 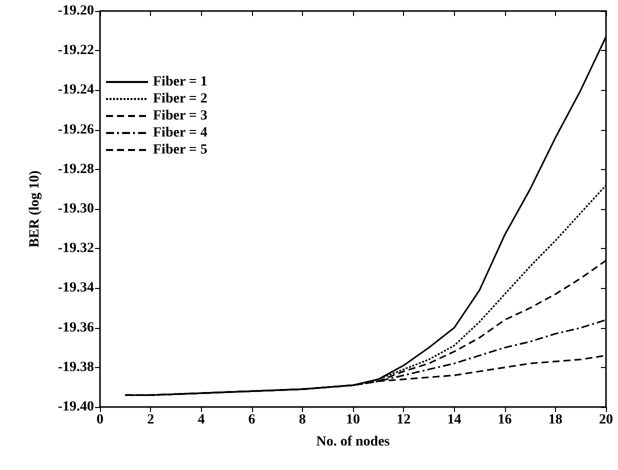 What do you see at coordinates (76, 209) in the screenshot?
I see `y-tick-label: -19.30` at bounding box center [76, 209].